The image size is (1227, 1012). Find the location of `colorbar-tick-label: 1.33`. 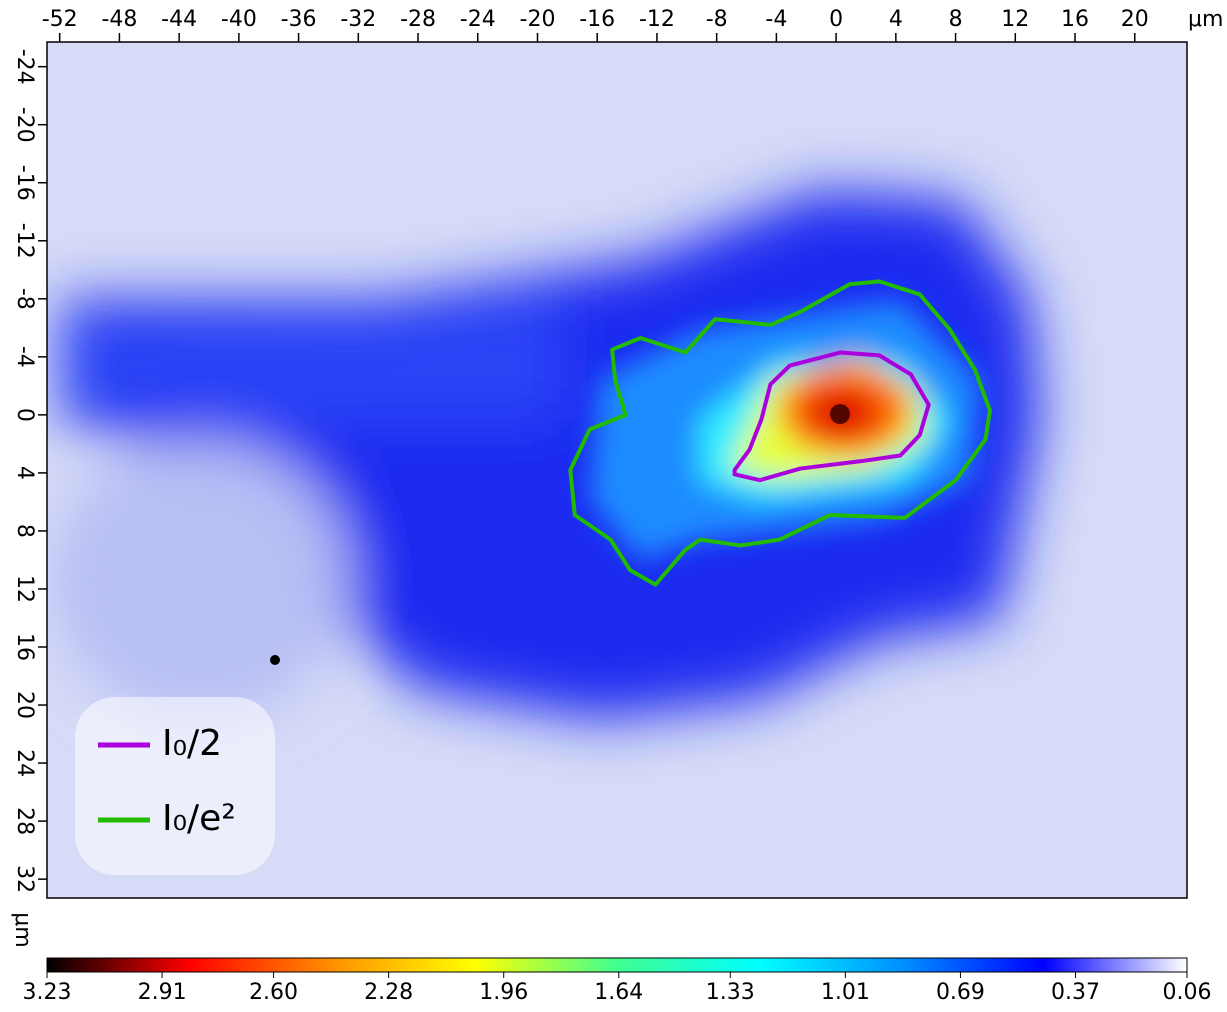

colorbar-tick-label: 1.33 is located at coordinates (730, 992).